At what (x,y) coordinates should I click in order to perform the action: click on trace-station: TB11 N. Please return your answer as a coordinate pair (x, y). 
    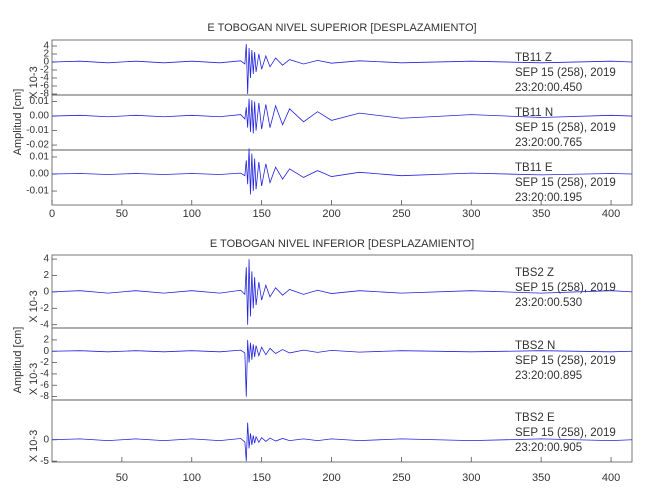
    Looking at the image, I should click on (534, 113).